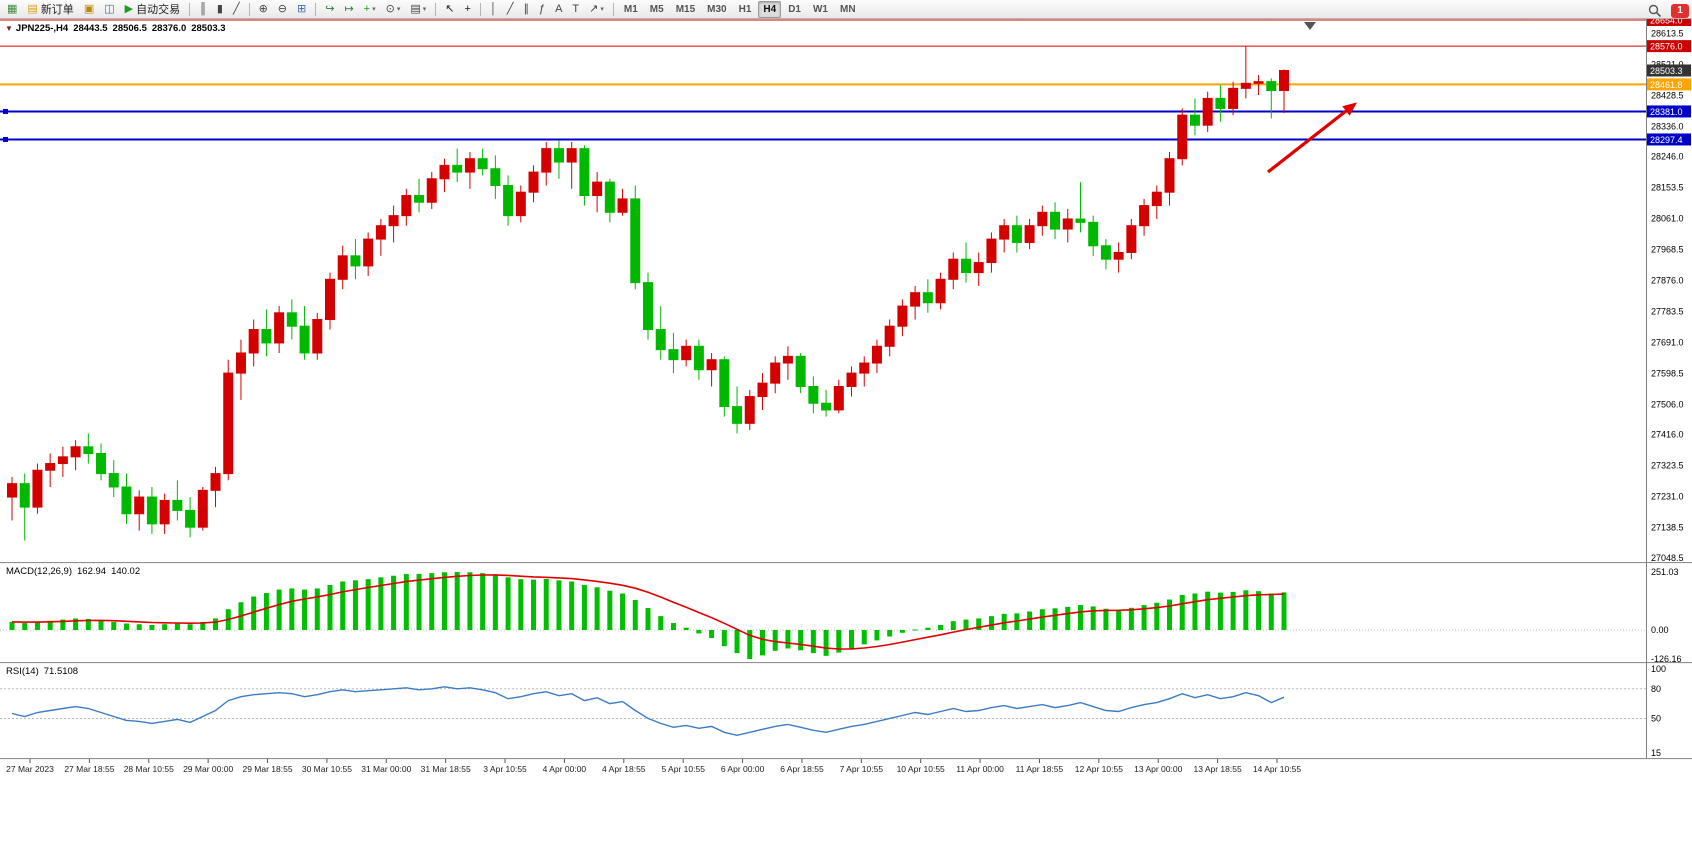 This screenshot has height=844, width=1692. What do you see at coordinates (794, 9) in the screenshot?
I see `timeframe-d1-button: D1` at bounding box center [794, 9].